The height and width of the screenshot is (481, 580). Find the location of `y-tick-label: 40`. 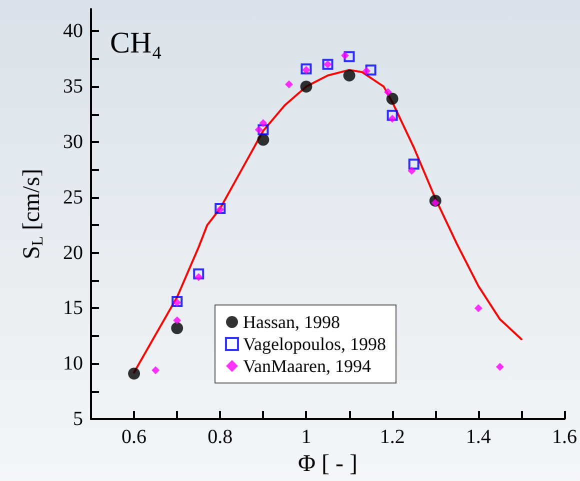

y-tick-label: 40 is located at coordinates (73, 31).